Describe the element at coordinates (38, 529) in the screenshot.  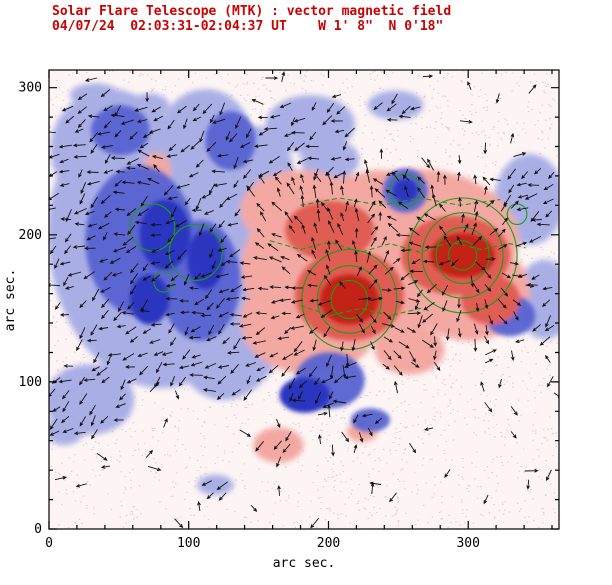
I see `y-tick-label: 0` at that location.